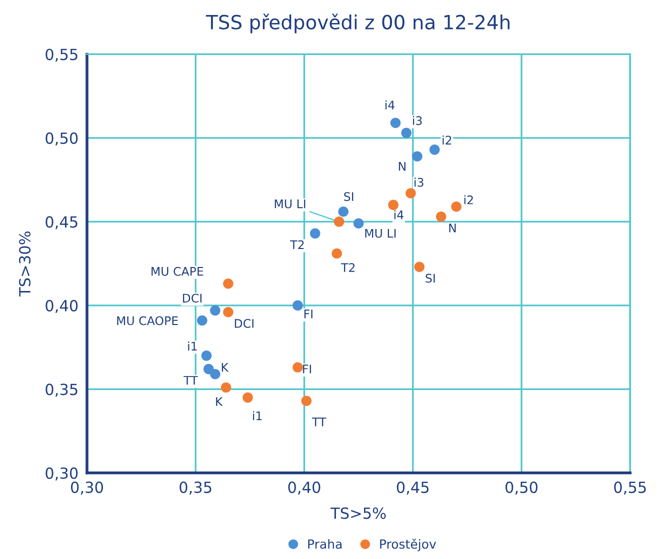  Describe the element at coordinates (196, 488) in the screenshot. I see `x-tick-label: 0,35` at that location.